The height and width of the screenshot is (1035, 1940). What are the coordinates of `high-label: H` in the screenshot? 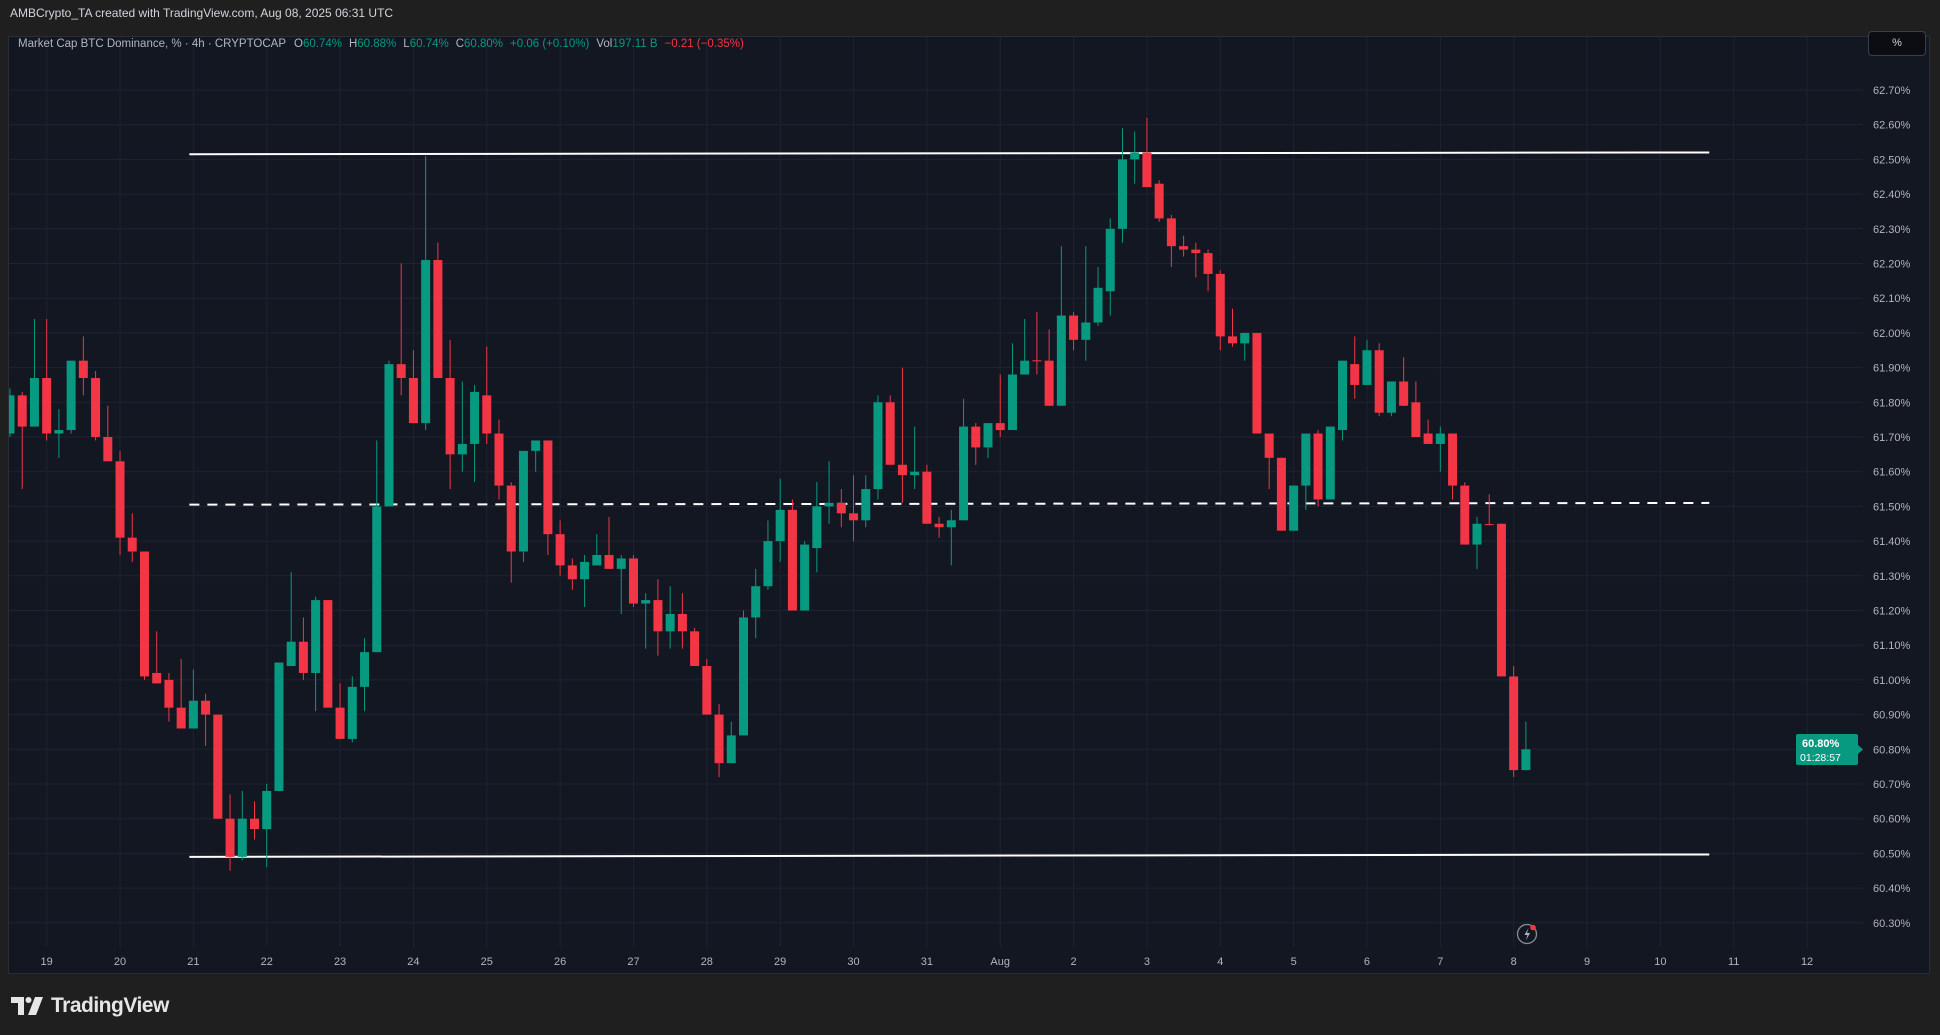 It's located at (353, 44).